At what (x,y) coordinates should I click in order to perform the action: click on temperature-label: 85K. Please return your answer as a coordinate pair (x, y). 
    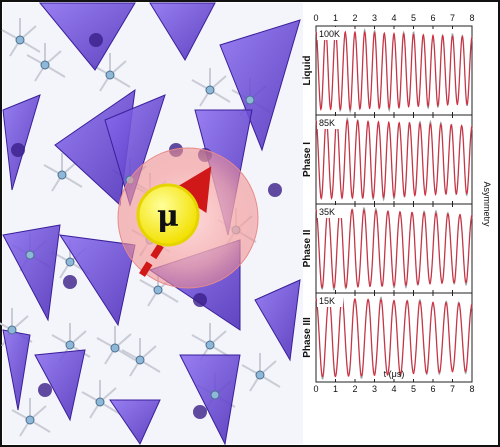
    Looking at the image, I should click on (330, 122).